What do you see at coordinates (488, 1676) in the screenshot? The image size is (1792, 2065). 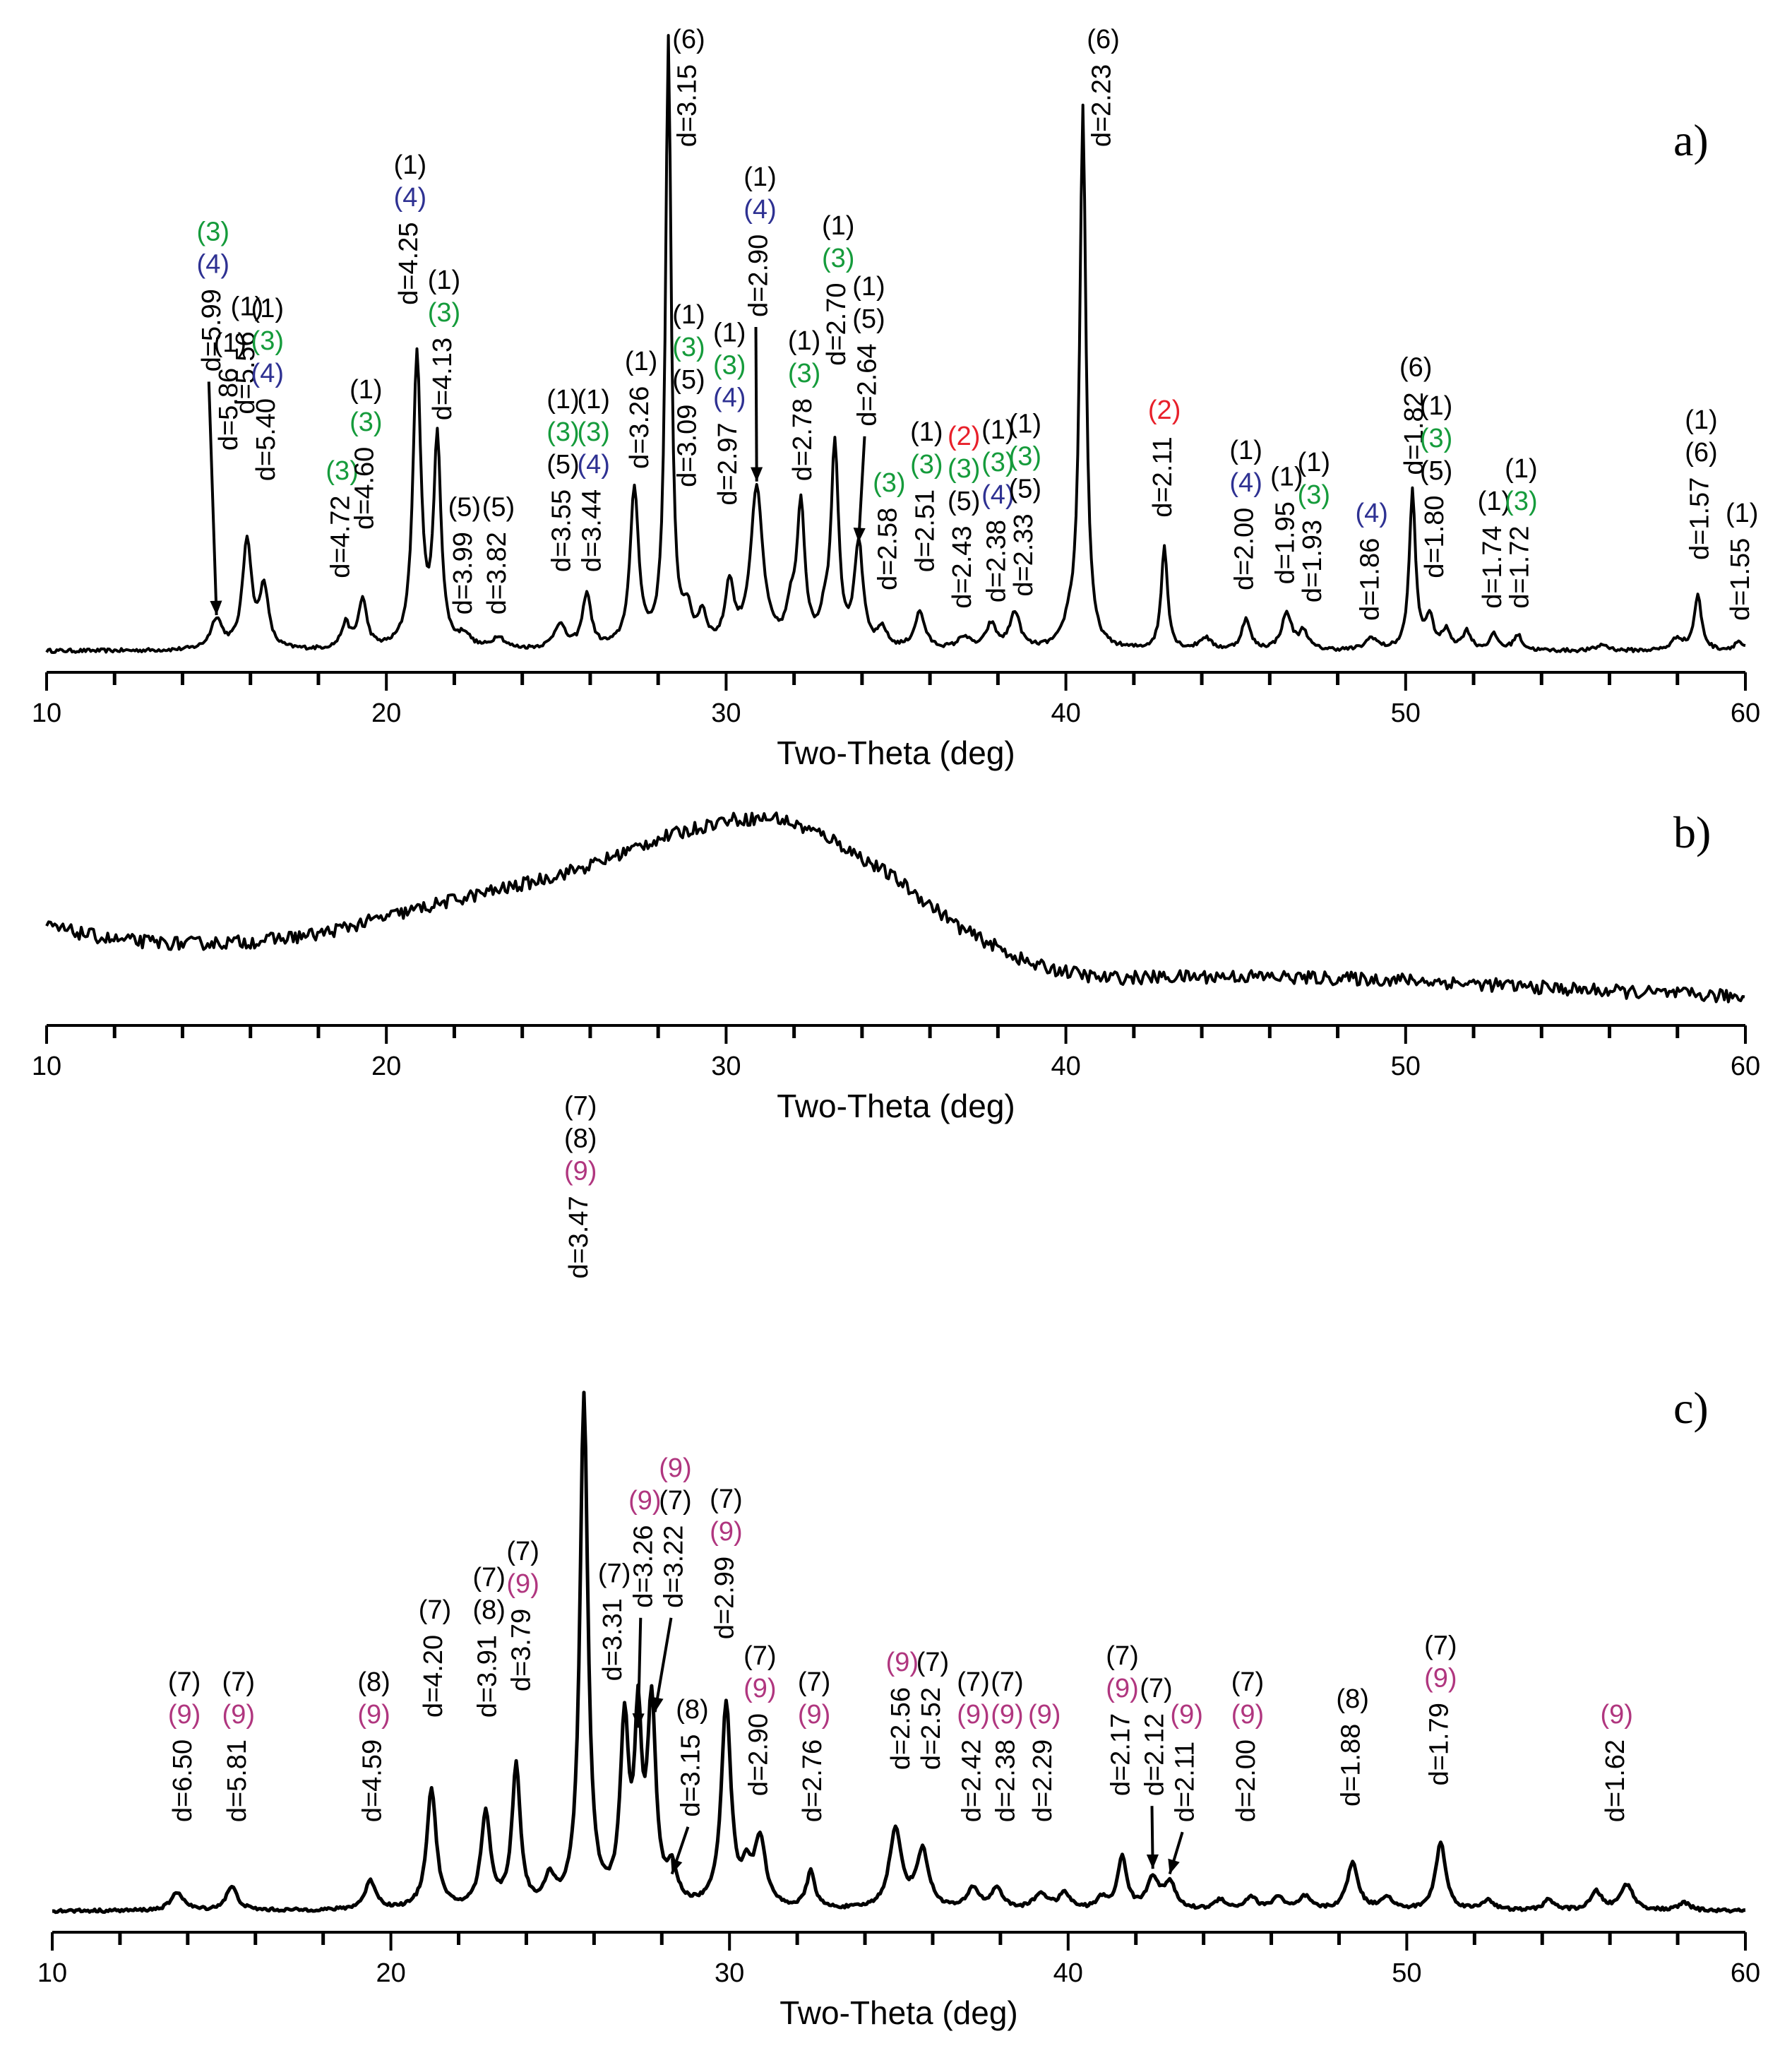 I see `d-spacing-label: d=3.91` at bounding box center [488, 1676].